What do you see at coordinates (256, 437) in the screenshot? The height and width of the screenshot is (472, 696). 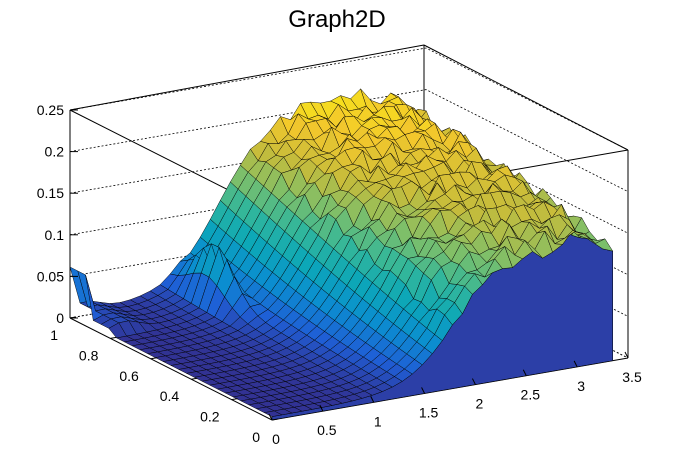 I see `y-tick-label: 0` at bounding box center [256, 437].